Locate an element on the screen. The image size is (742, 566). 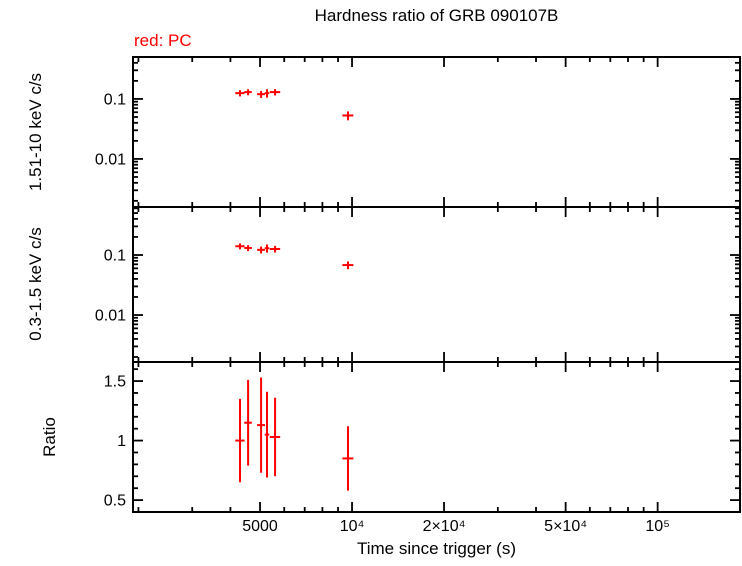
series-ratio is located at coordinates (294, 434).